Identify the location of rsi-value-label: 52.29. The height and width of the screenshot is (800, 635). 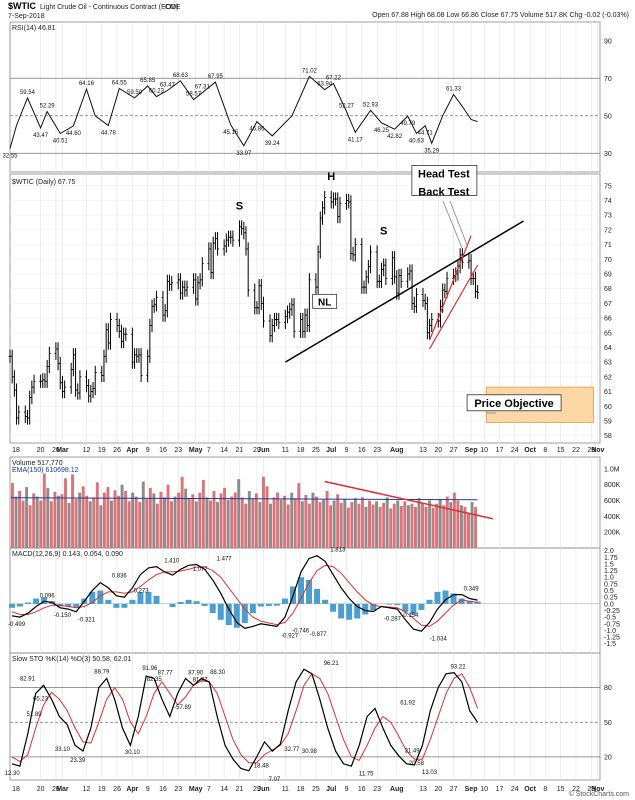
(48, 106).